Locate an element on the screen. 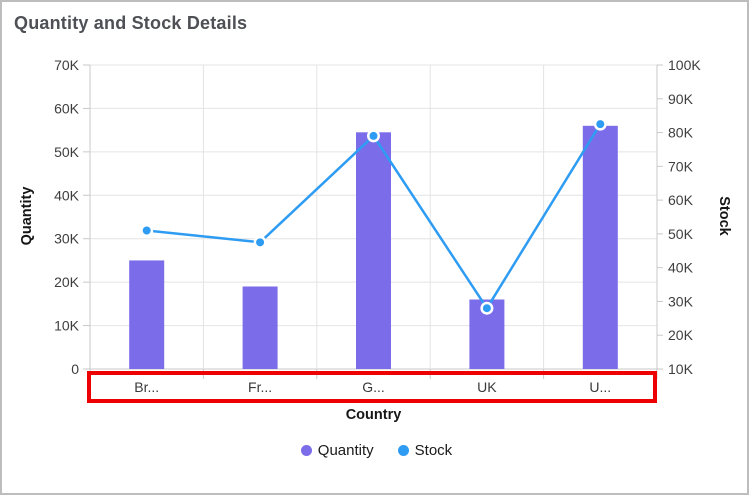  legend-item-stock: Stock is located at coordinates (425, 450).